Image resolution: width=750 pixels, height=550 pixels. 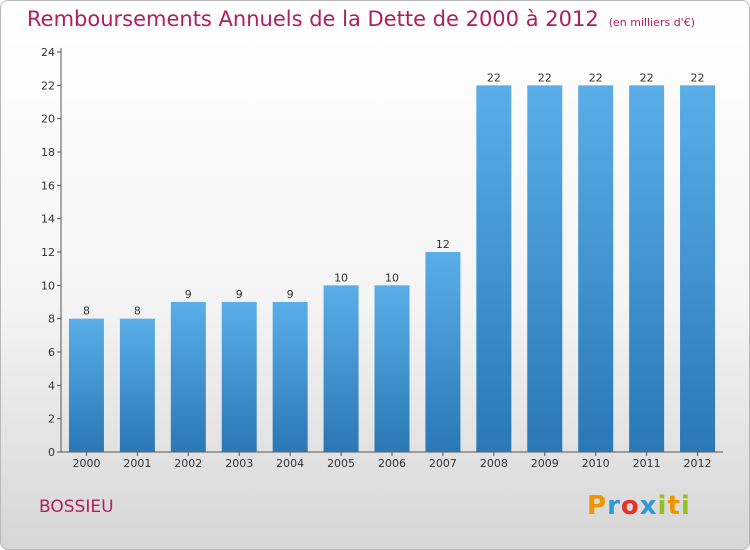 What do you see at coordinates (48, 52) in the screenshot?
I see `y-tick-label: 24` at bounding box center [48, 52].